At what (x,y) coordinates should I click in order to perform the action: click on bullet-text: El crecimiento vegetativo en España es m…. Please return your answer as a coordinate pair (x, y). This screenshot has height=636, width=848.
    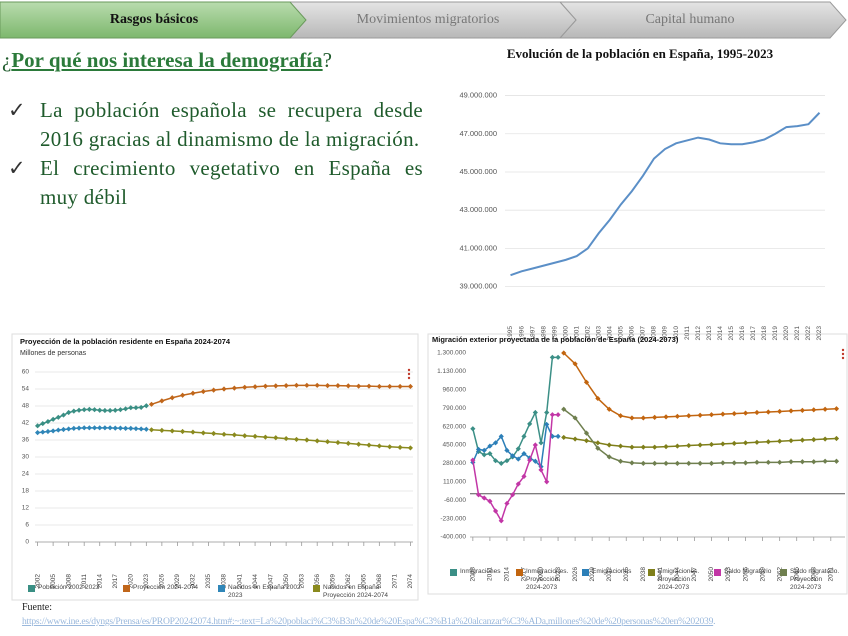
    Looking at the image, I should click on (231, 182).